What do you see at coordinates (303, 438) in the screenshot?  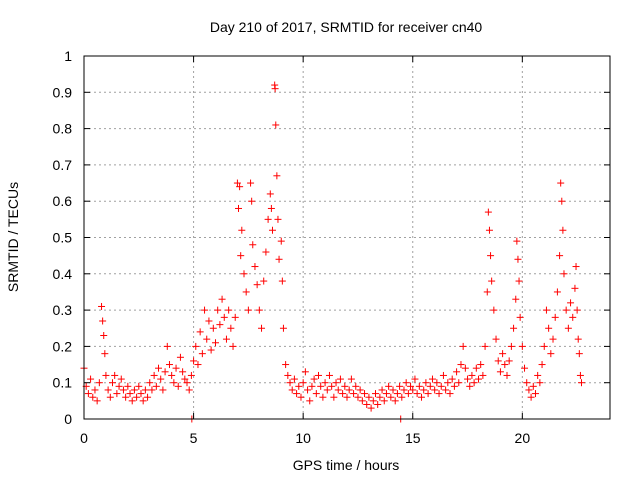 I see `x-tick-label: 10` at bounding box center [303, 438].